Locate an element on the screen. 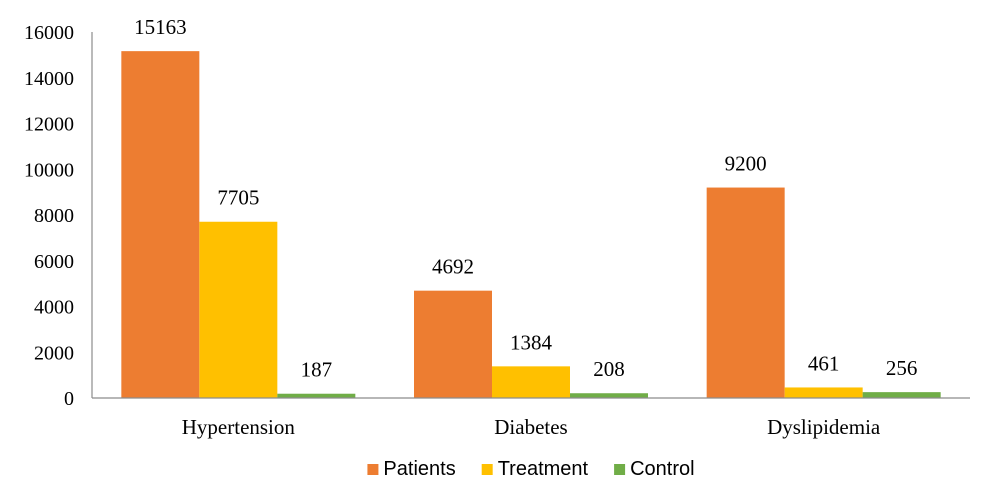 This screenshot has width=985, height=499. legend: Patients Treatment Control is located at coordinates (531, 469).